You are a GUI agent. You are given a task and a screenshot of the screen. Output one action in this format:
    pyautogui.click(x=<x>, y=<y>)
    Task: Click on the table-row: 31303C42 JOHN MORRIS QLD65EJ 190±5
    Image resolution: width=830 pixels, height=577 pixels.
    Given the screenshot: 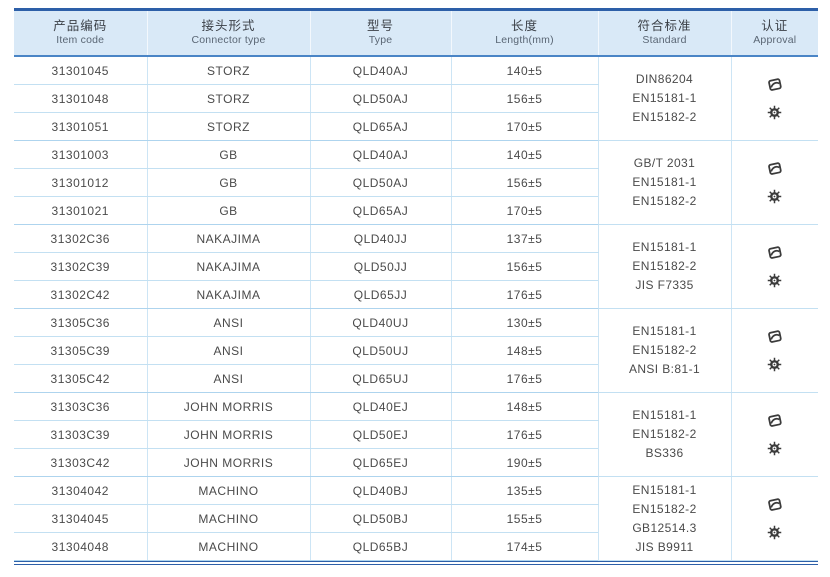 What is the action you would take?
    pyautogui.click(x=416, y=462)
    